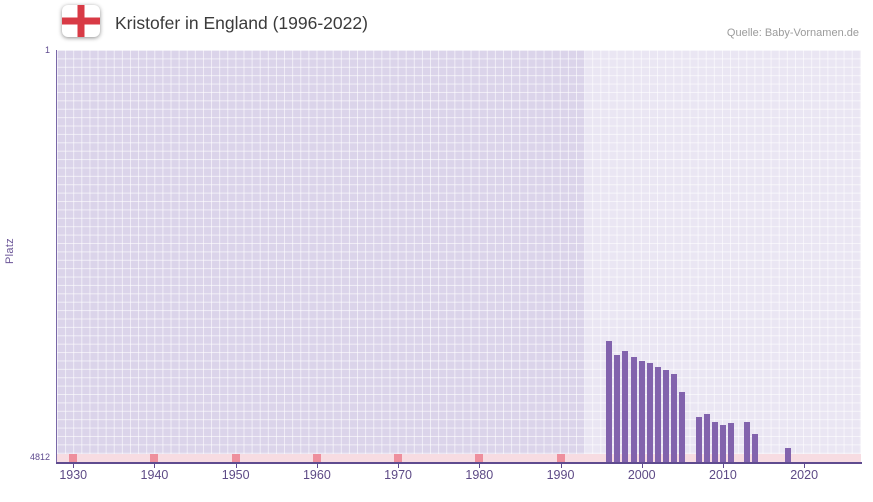 The image size is (873, 502). What do you see at coordinates (714, 441) in the screenshot?
I see `bar-2009` at bounding box center [714, 441].